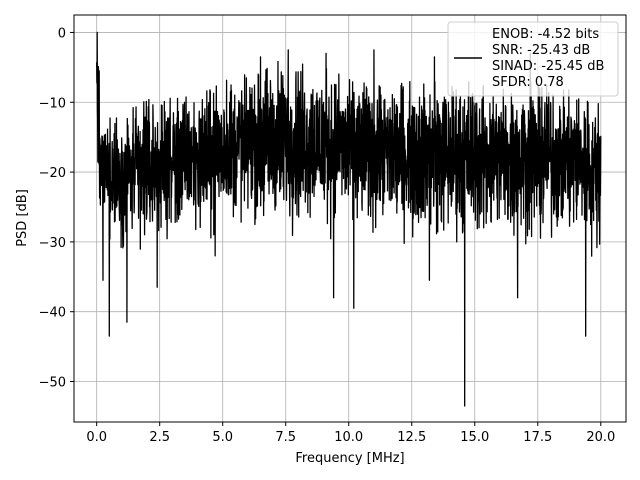  I want to click on x-axis-label: Frequency [MHz], so click(349, 458).